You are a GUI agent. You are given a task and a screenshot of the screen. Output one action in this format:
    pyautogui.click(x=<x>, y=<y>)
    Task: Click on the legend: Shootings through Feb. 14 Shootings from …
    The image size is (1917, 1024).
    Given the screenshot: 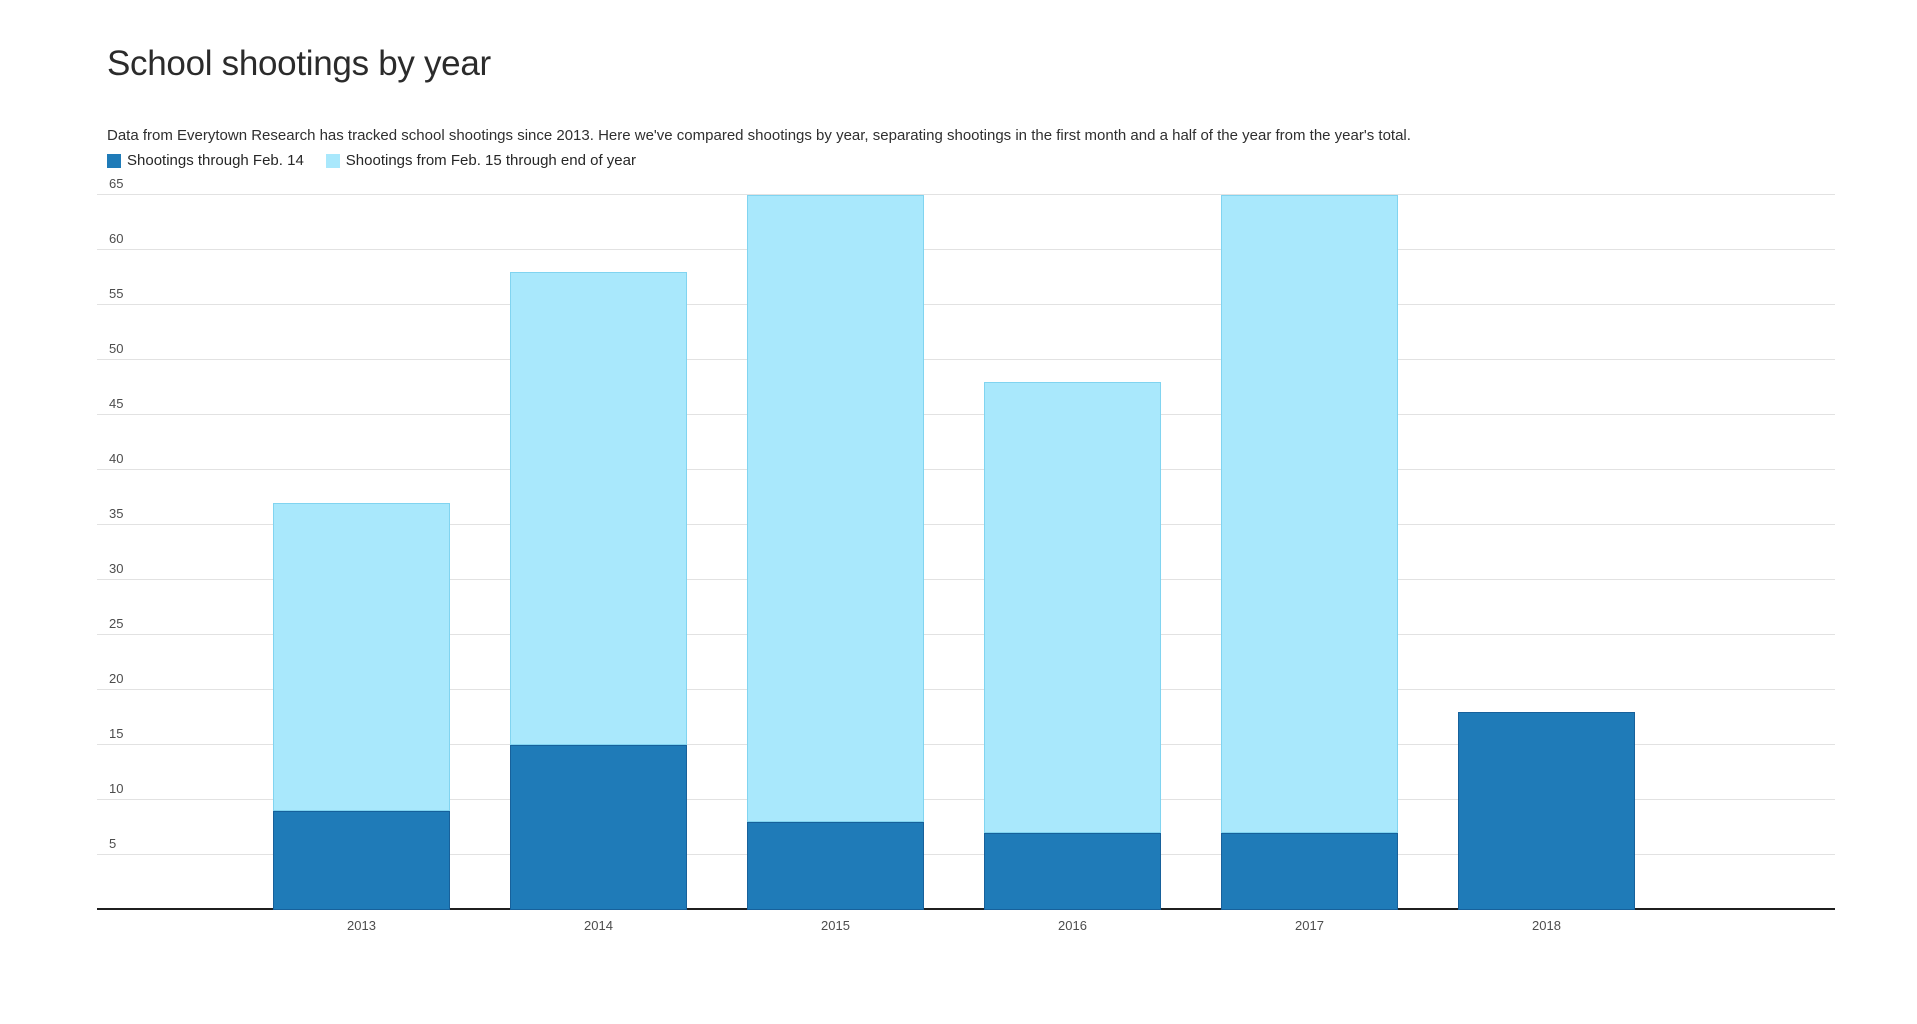 What is the action you would take?
    pyautogui.click(x=371, y=160)
    